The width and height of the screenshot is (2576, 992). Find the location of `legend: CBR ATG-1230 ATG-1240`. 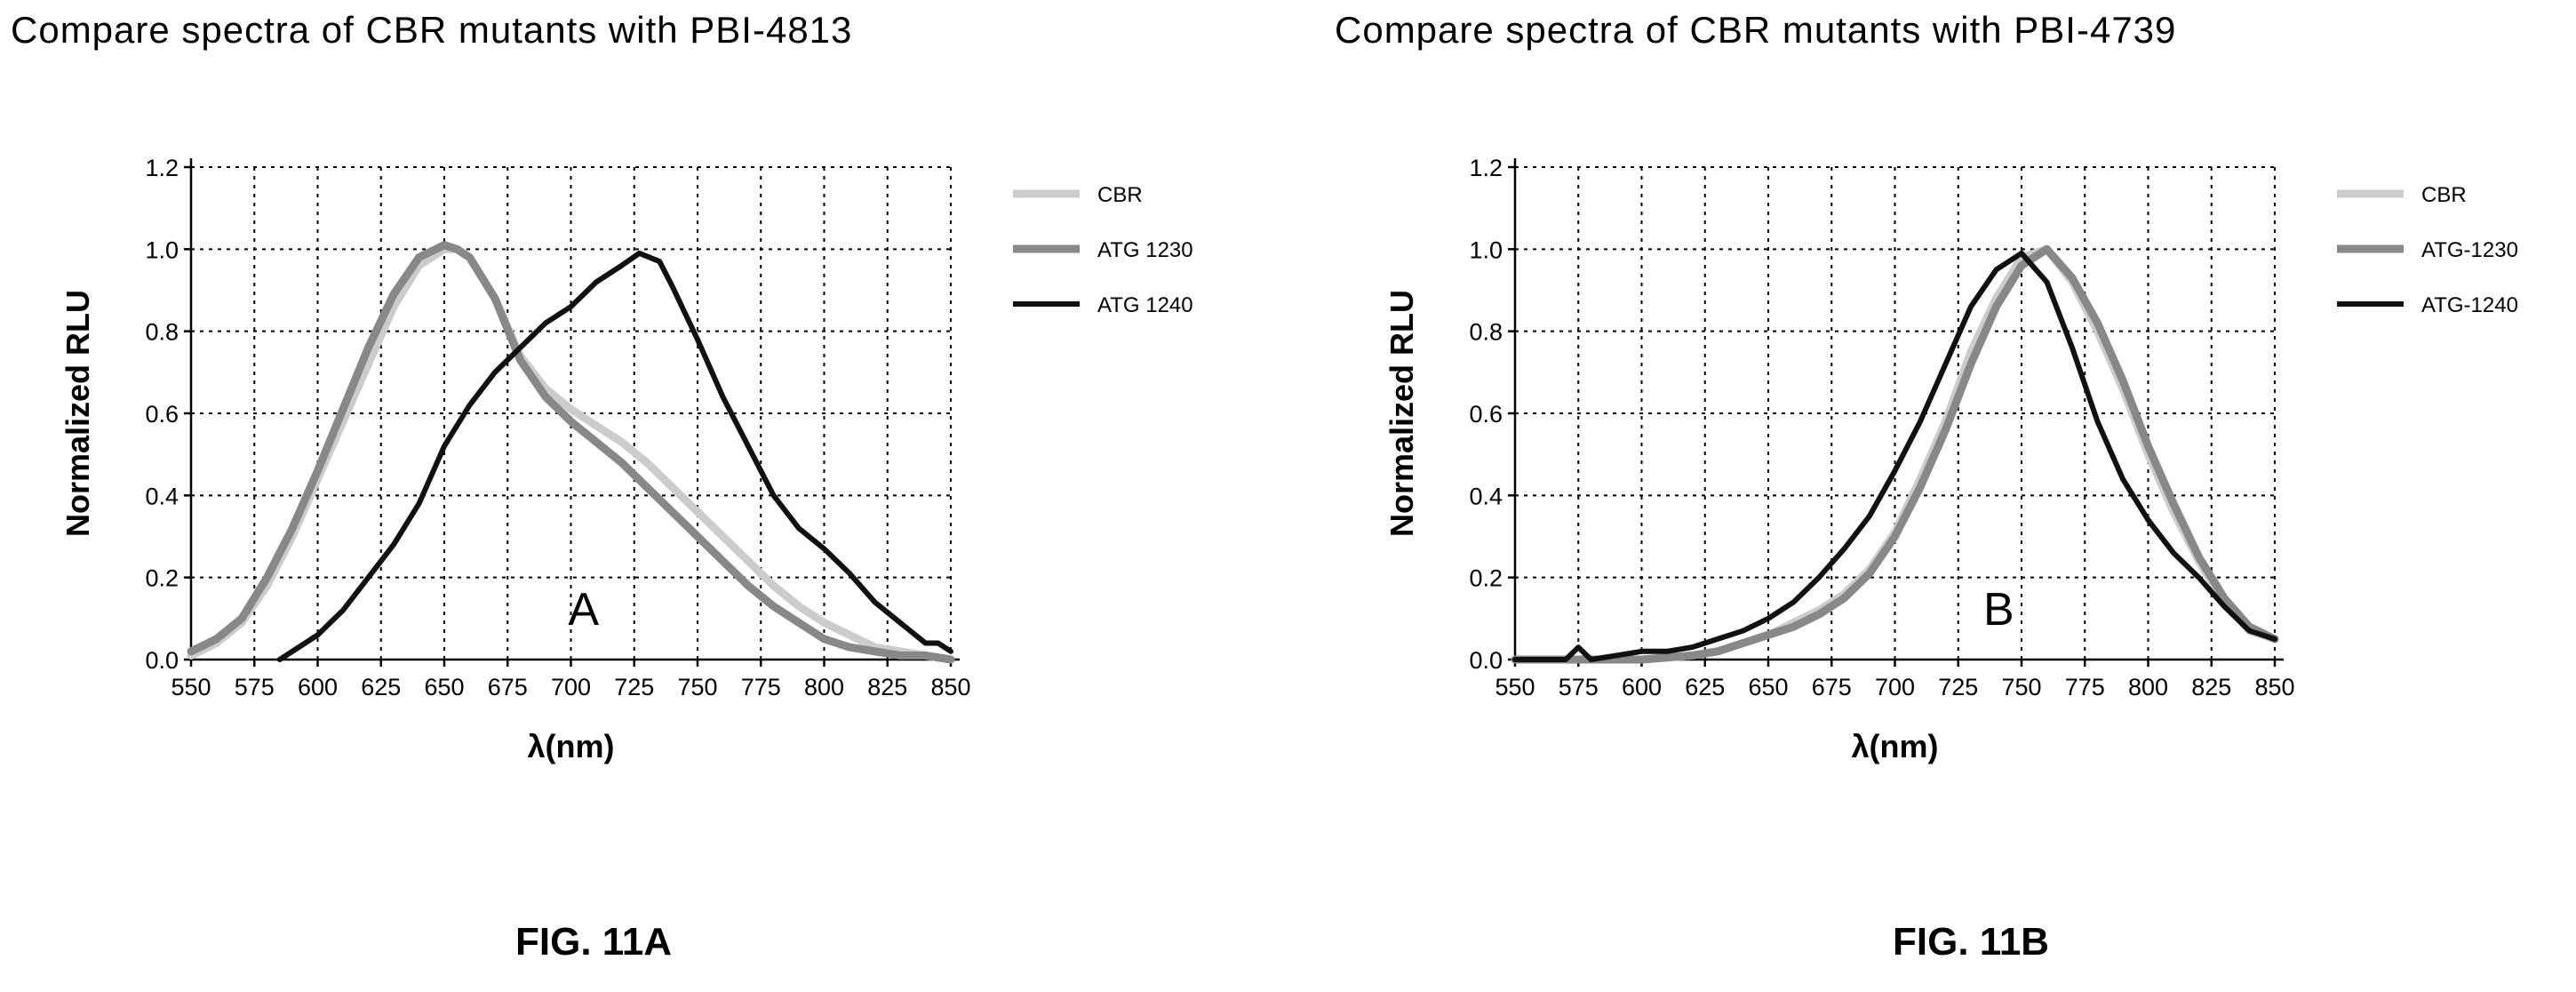

legend: CBR ATG-1230 ATG-1240 is located at coordinates (2427, 250).